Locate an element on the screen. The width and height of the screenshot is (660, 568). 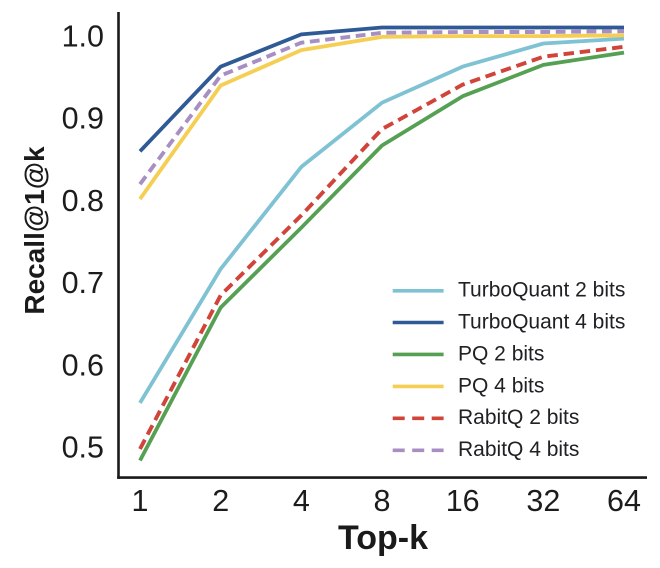
svg-text: Recall@1@k is located at coordinates (34, 230).